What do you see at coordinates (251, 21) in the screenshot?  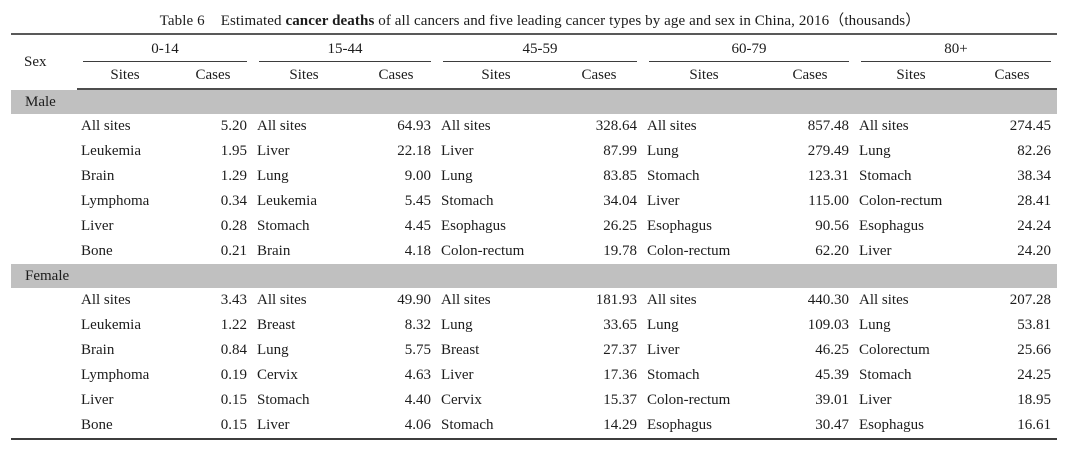 I see `caption-prefix: Estimated` at bounding box center [251, 21].